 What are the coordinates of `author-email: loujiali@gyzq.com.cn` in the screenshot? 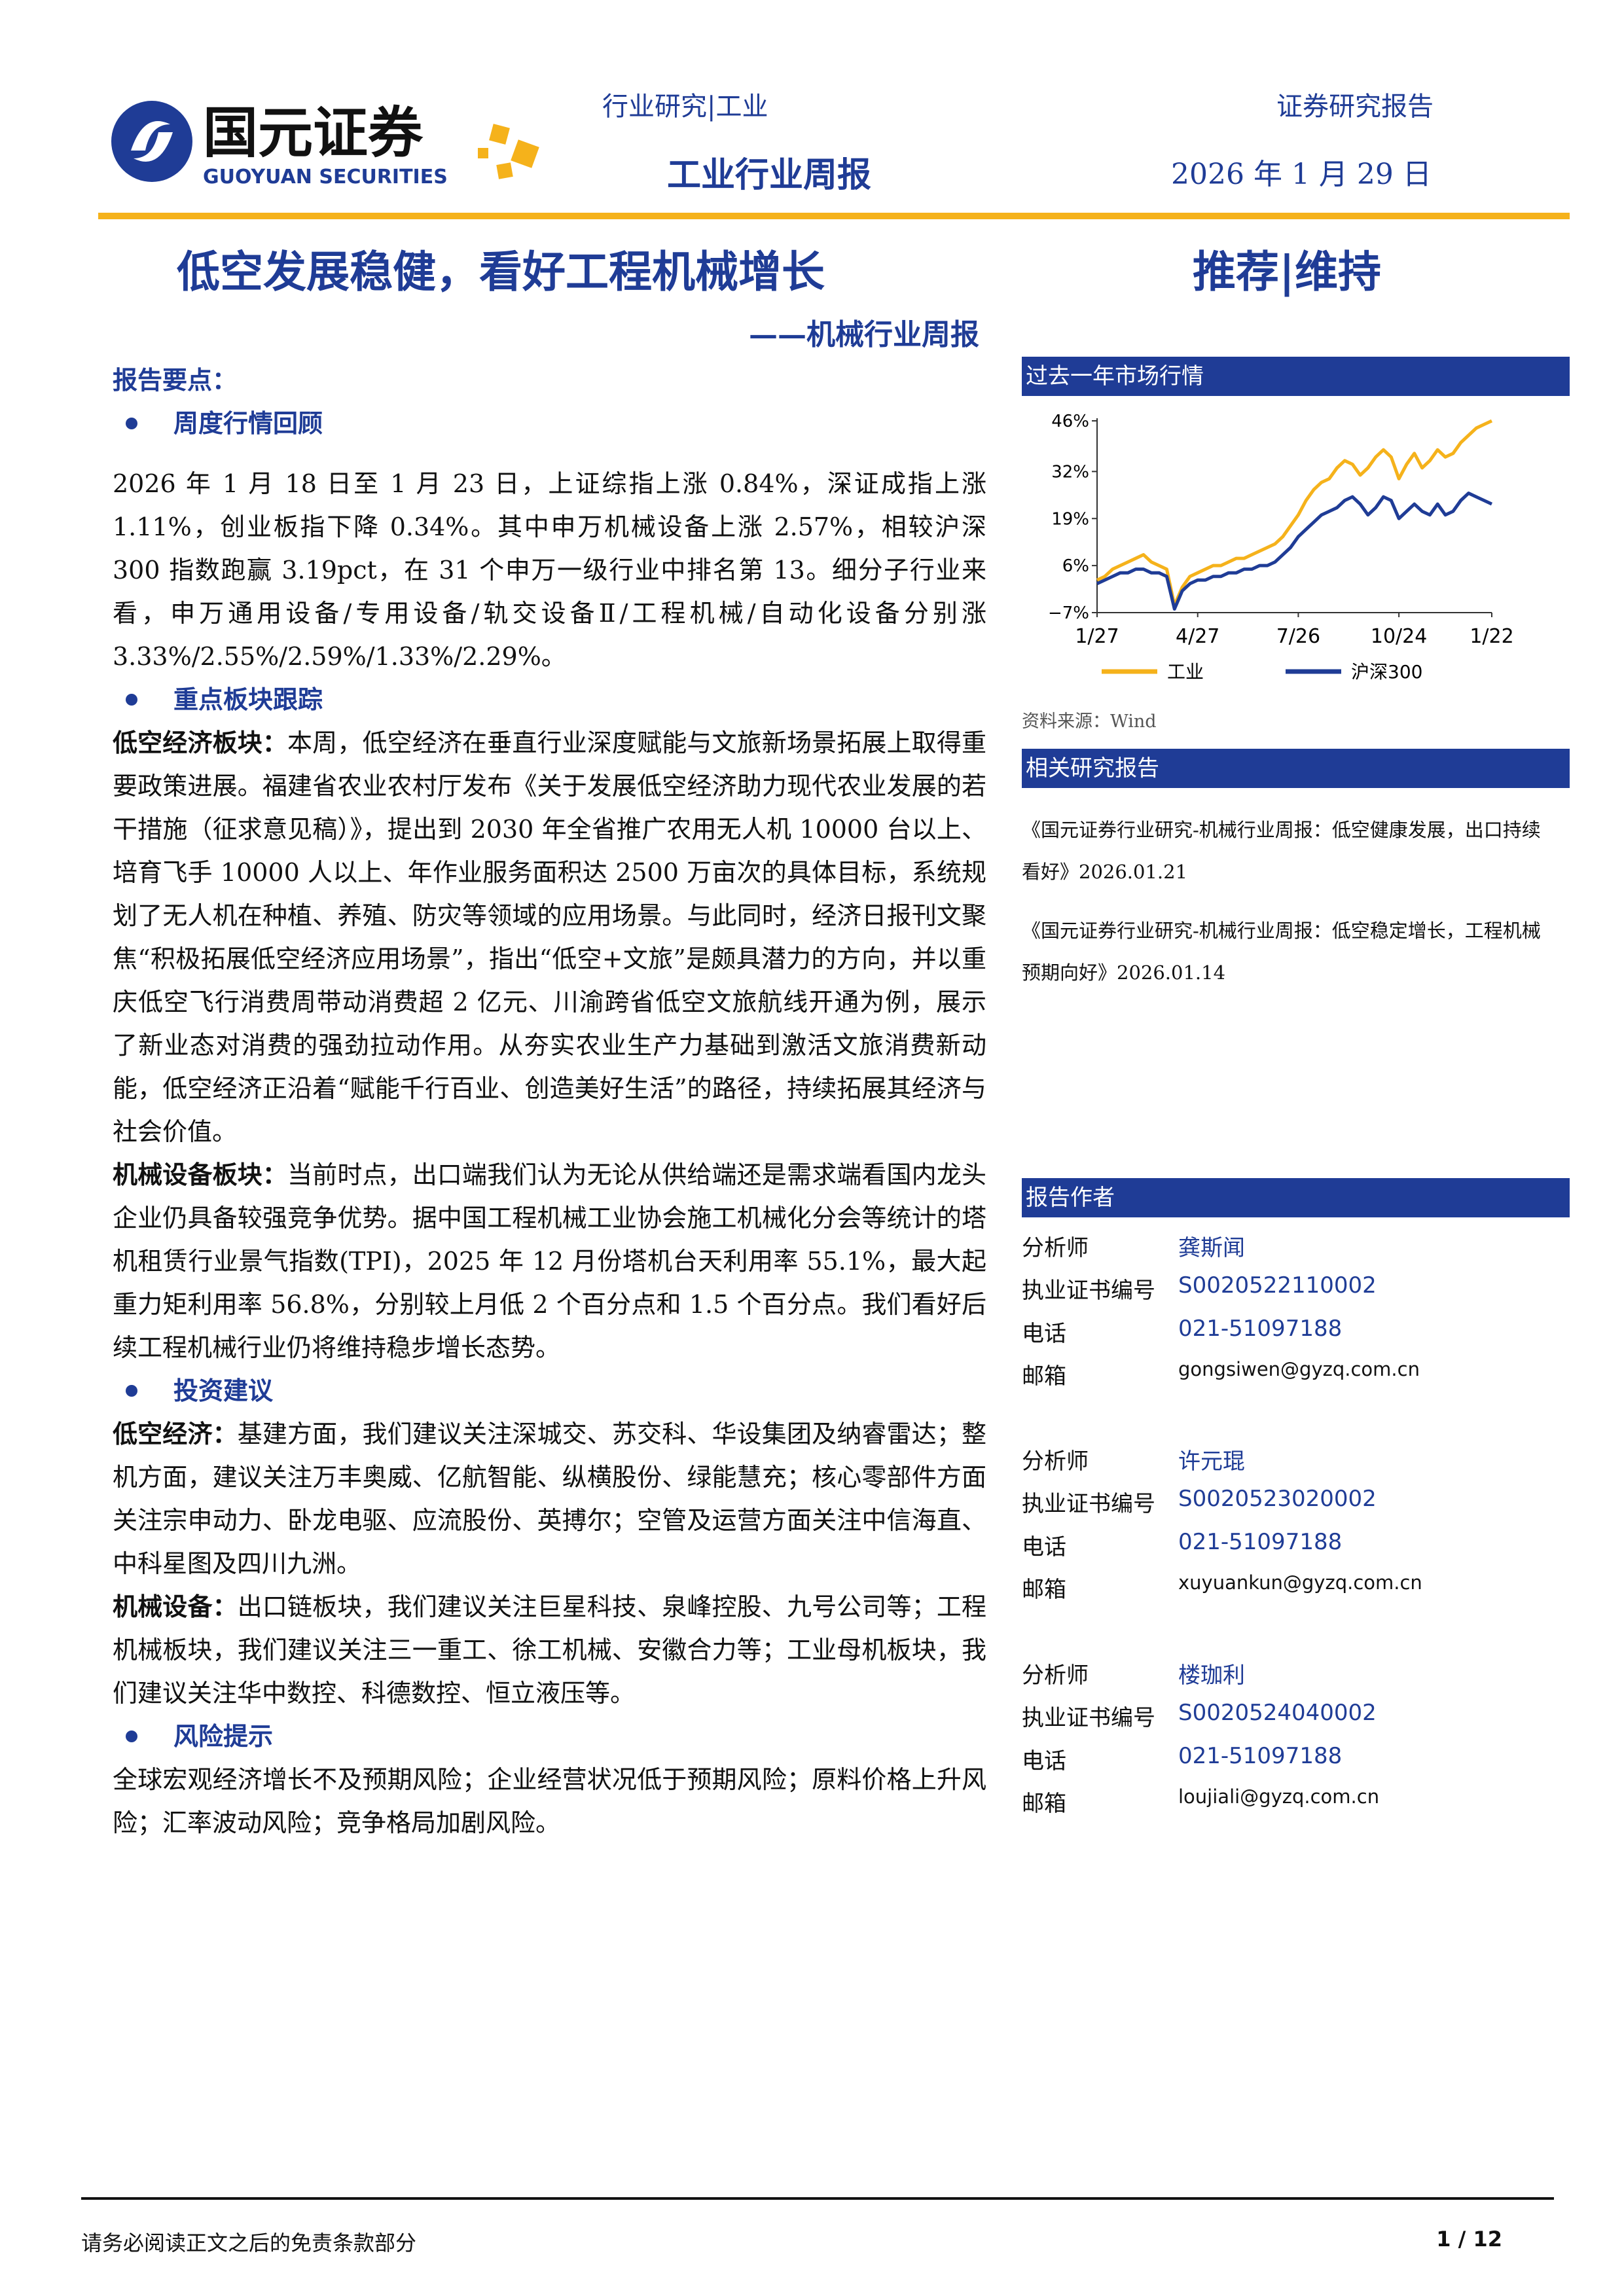 It's located at (1279, 1796).